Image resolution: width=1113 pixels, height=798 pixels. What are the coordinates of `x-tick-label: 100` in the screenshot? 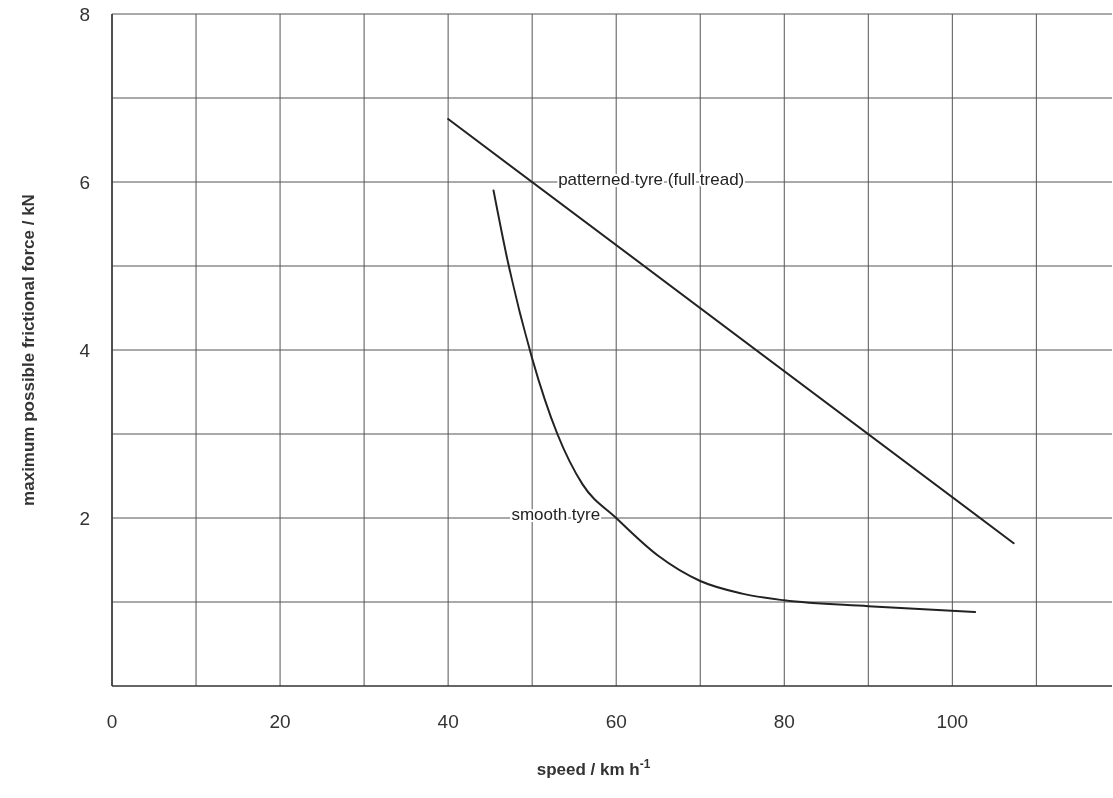 It's located at (952, 721).